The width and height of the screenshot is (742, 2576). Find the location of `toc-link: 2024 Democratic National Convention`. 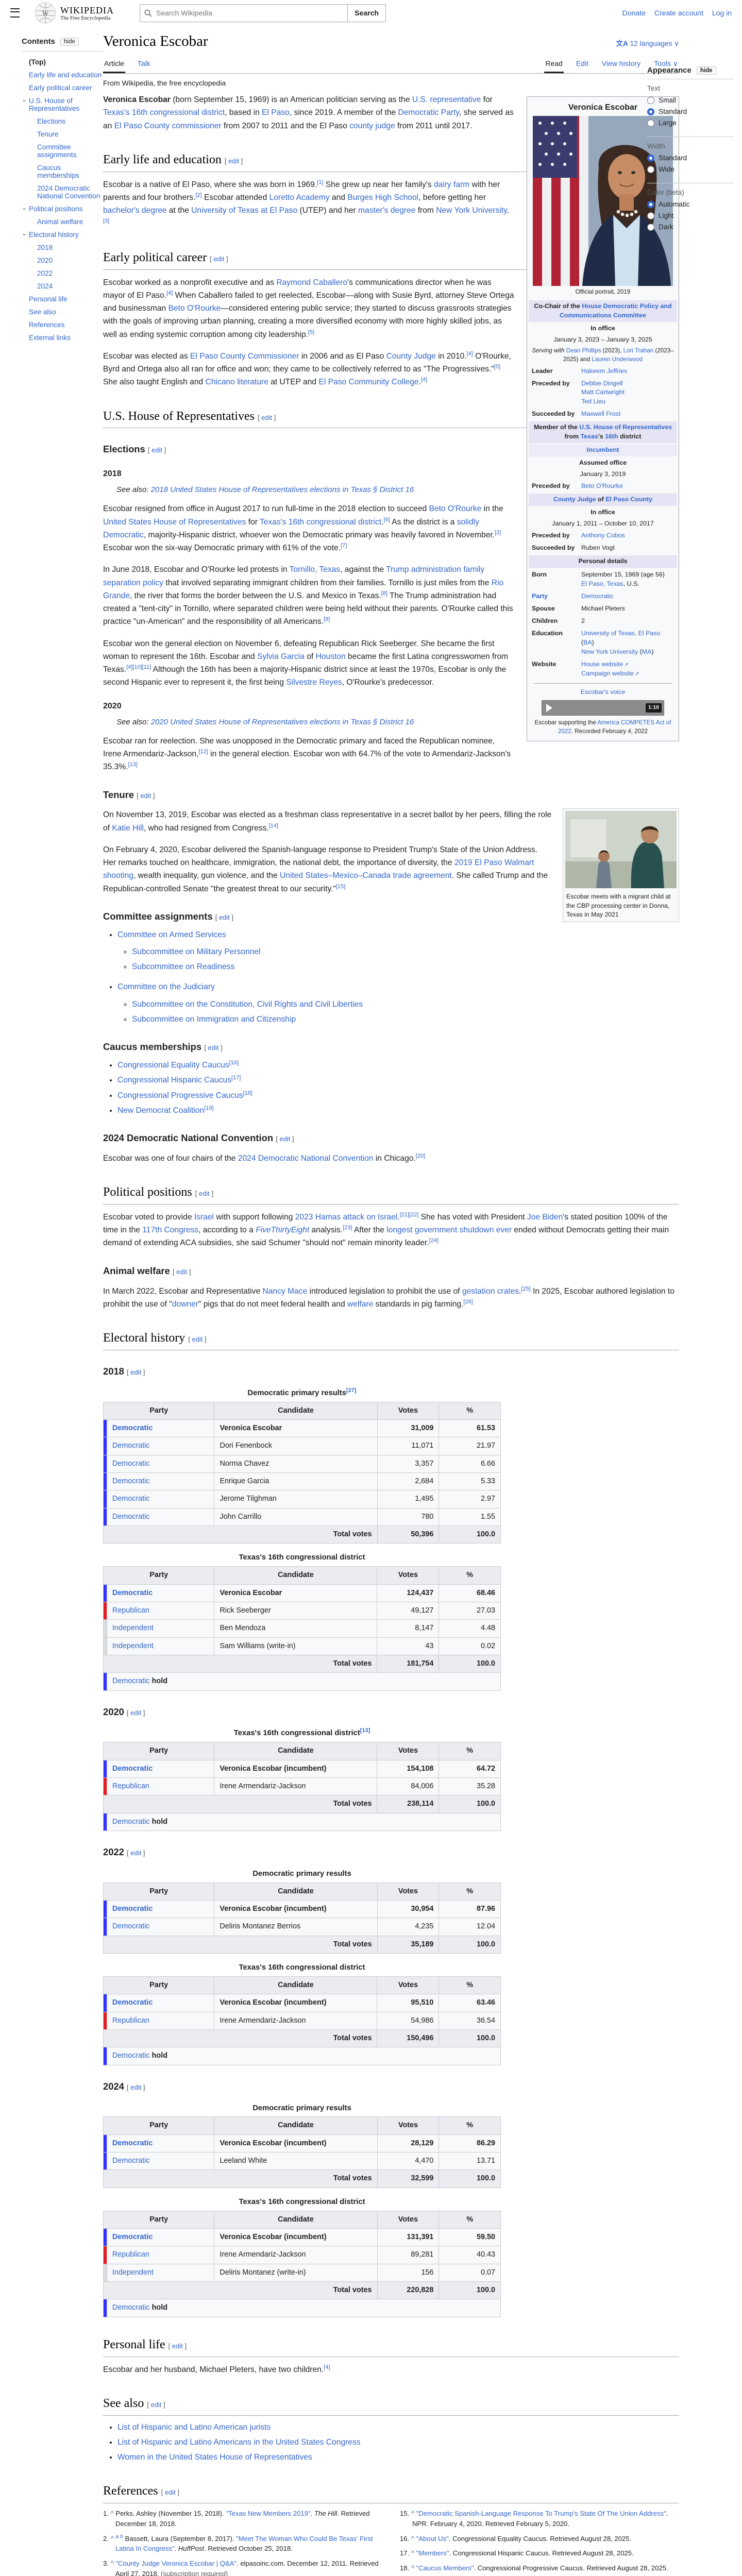

toc-link: 2024 Democratic National Convention is located at coordinates (68, 192).